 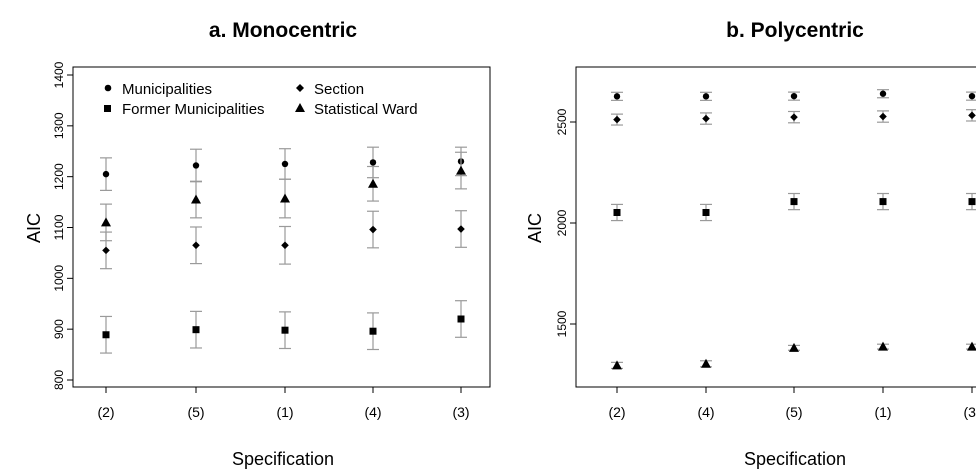 I want to click on legend-item-statistical-ward: Statistical Ward, so click(x=356, y=109).